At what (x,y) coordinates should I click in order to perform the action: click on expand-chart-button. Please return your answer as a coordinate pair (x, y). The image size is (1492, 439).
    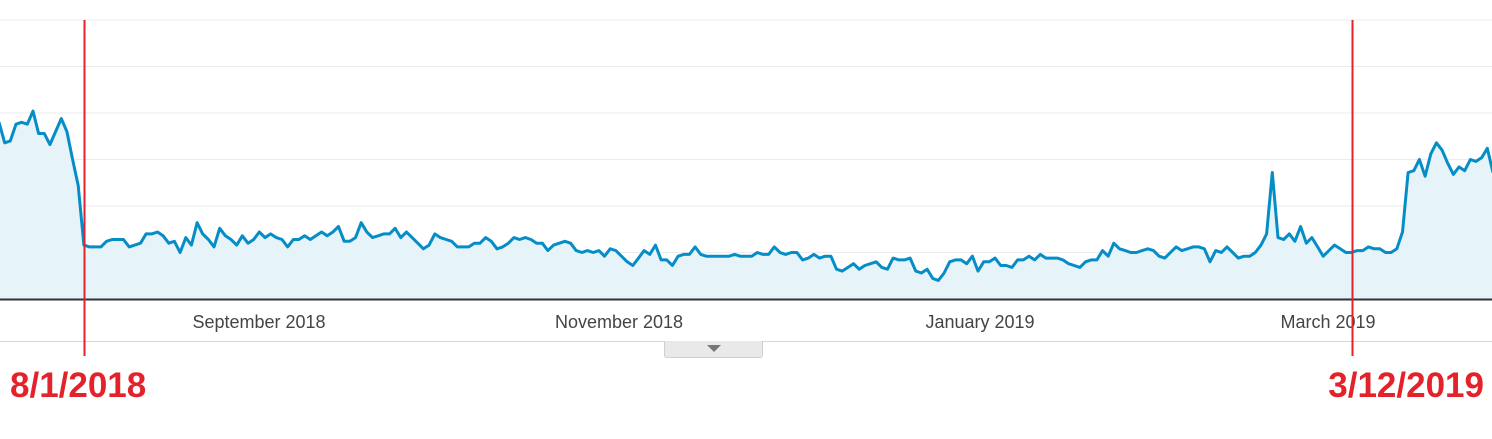
    Looking at the image, I should click on (713, 349).